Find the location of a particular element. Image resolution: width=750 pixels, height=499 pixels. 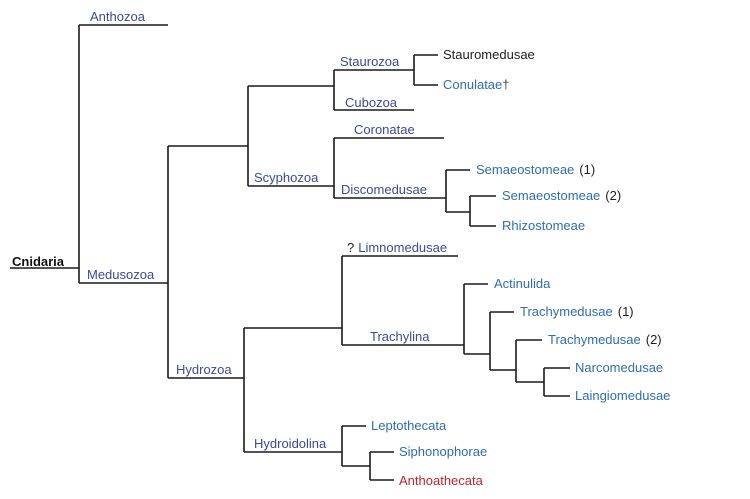

node-coronatae: Coronatae is located at coordinates (384, 129).